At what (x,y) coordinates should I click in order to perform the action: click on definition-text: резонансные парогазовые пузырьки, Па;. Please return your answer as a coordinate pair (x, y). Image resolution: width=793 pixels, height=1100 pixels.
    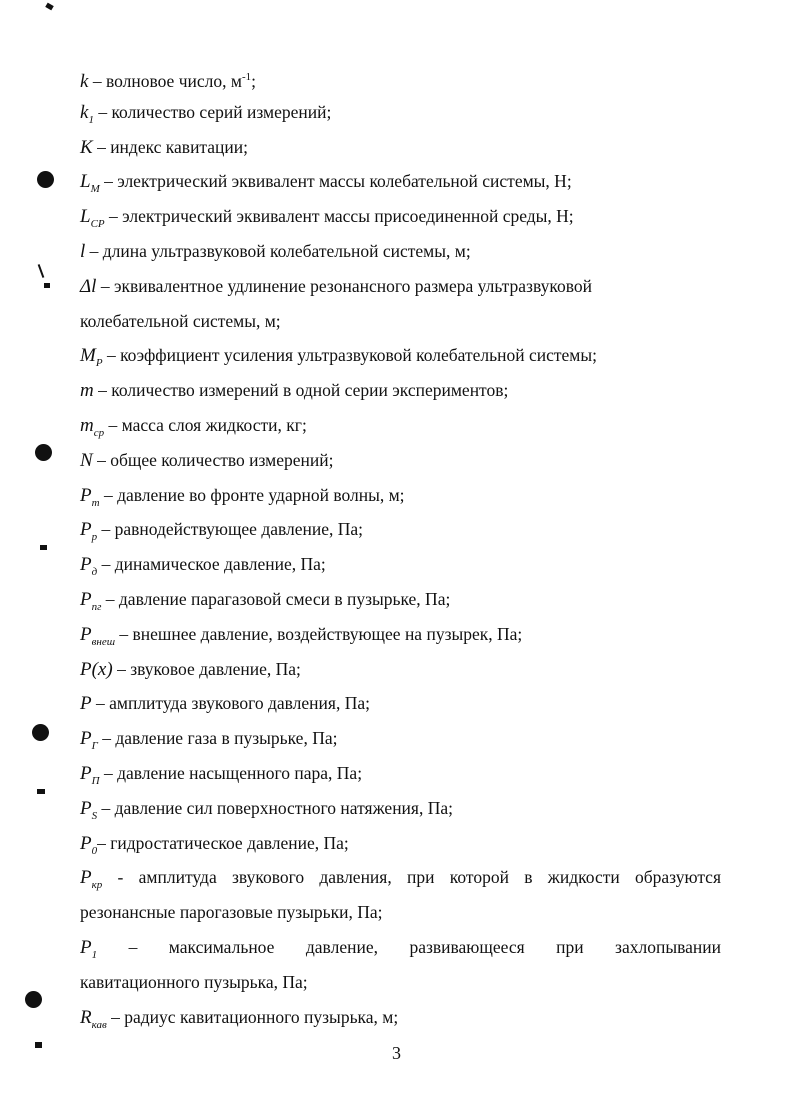
    Looking at the image, I should click on (231, 912).